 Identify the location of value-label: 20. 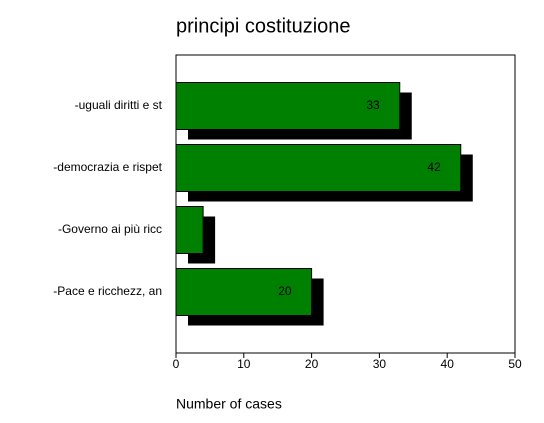
(285, 291).